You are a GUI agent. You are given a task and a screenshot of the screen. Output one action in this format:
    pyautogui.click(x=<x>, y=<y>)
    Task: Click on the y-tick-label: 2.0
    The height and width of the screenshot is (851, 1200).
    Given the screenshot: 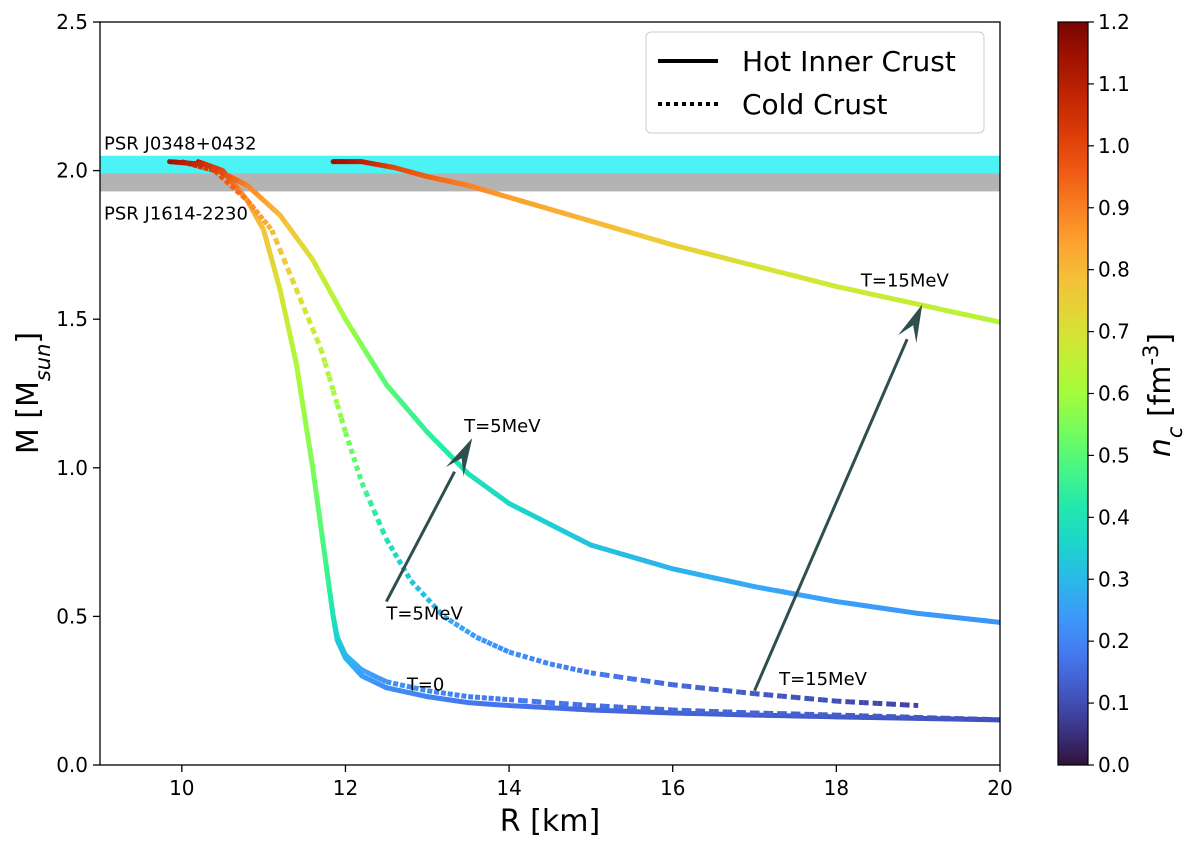 What is the action you would take?
    pyautogui.click(x=72, y=171)
    